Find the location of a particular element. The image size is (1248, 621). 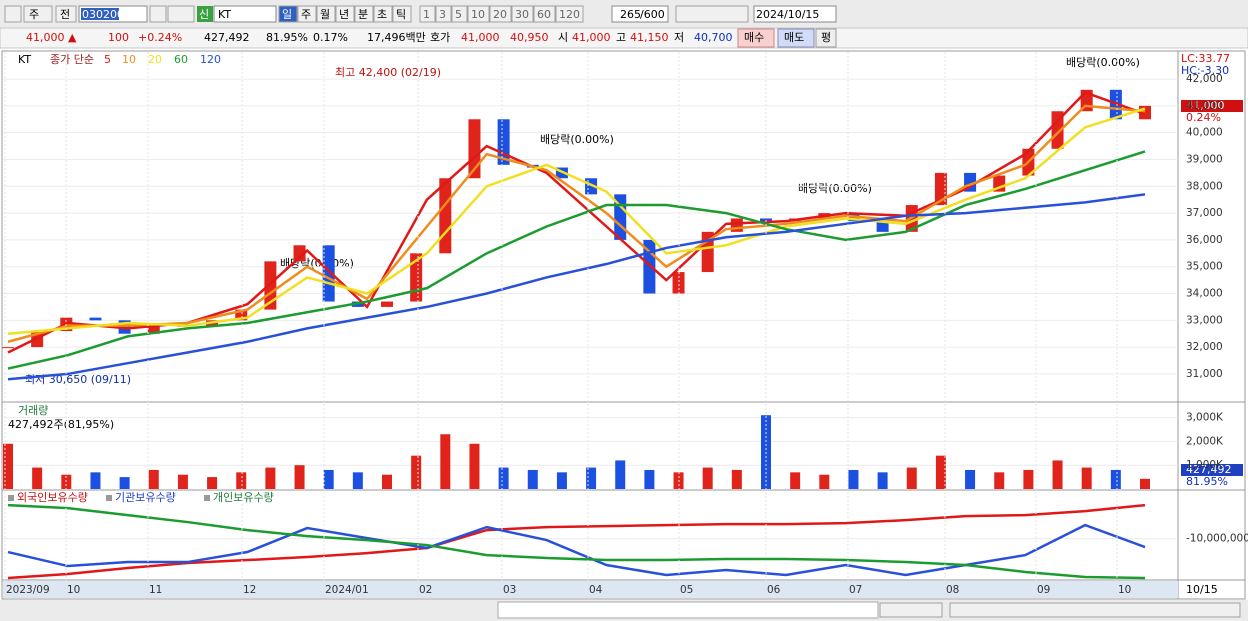

step: 60 is located at coordinates (544, 14).